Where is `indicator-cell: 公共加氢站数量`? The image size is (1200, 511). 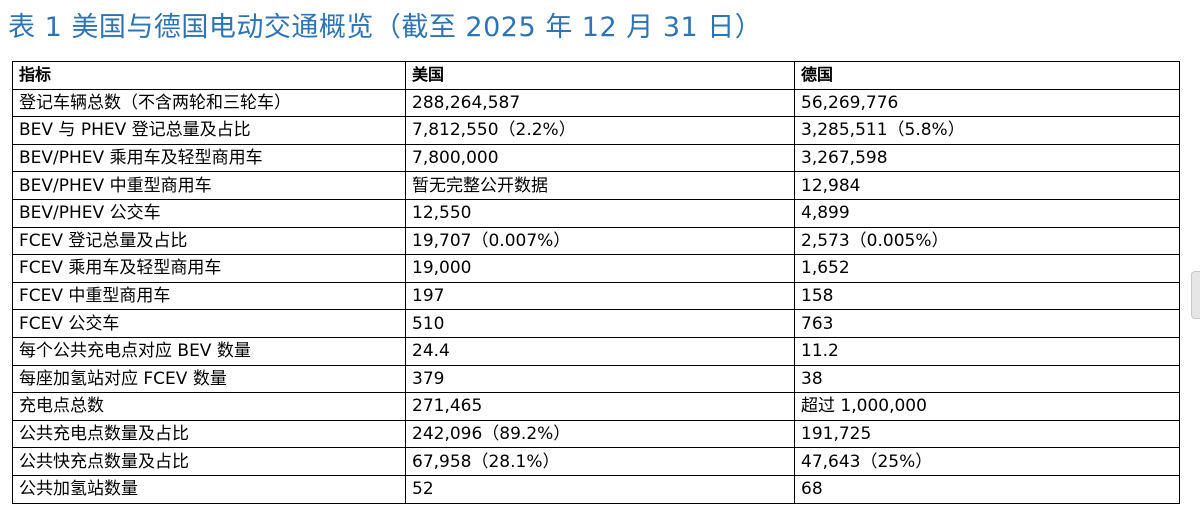
indicator-cell: 公共加氢站数量 is located at coordinates (209, 489).